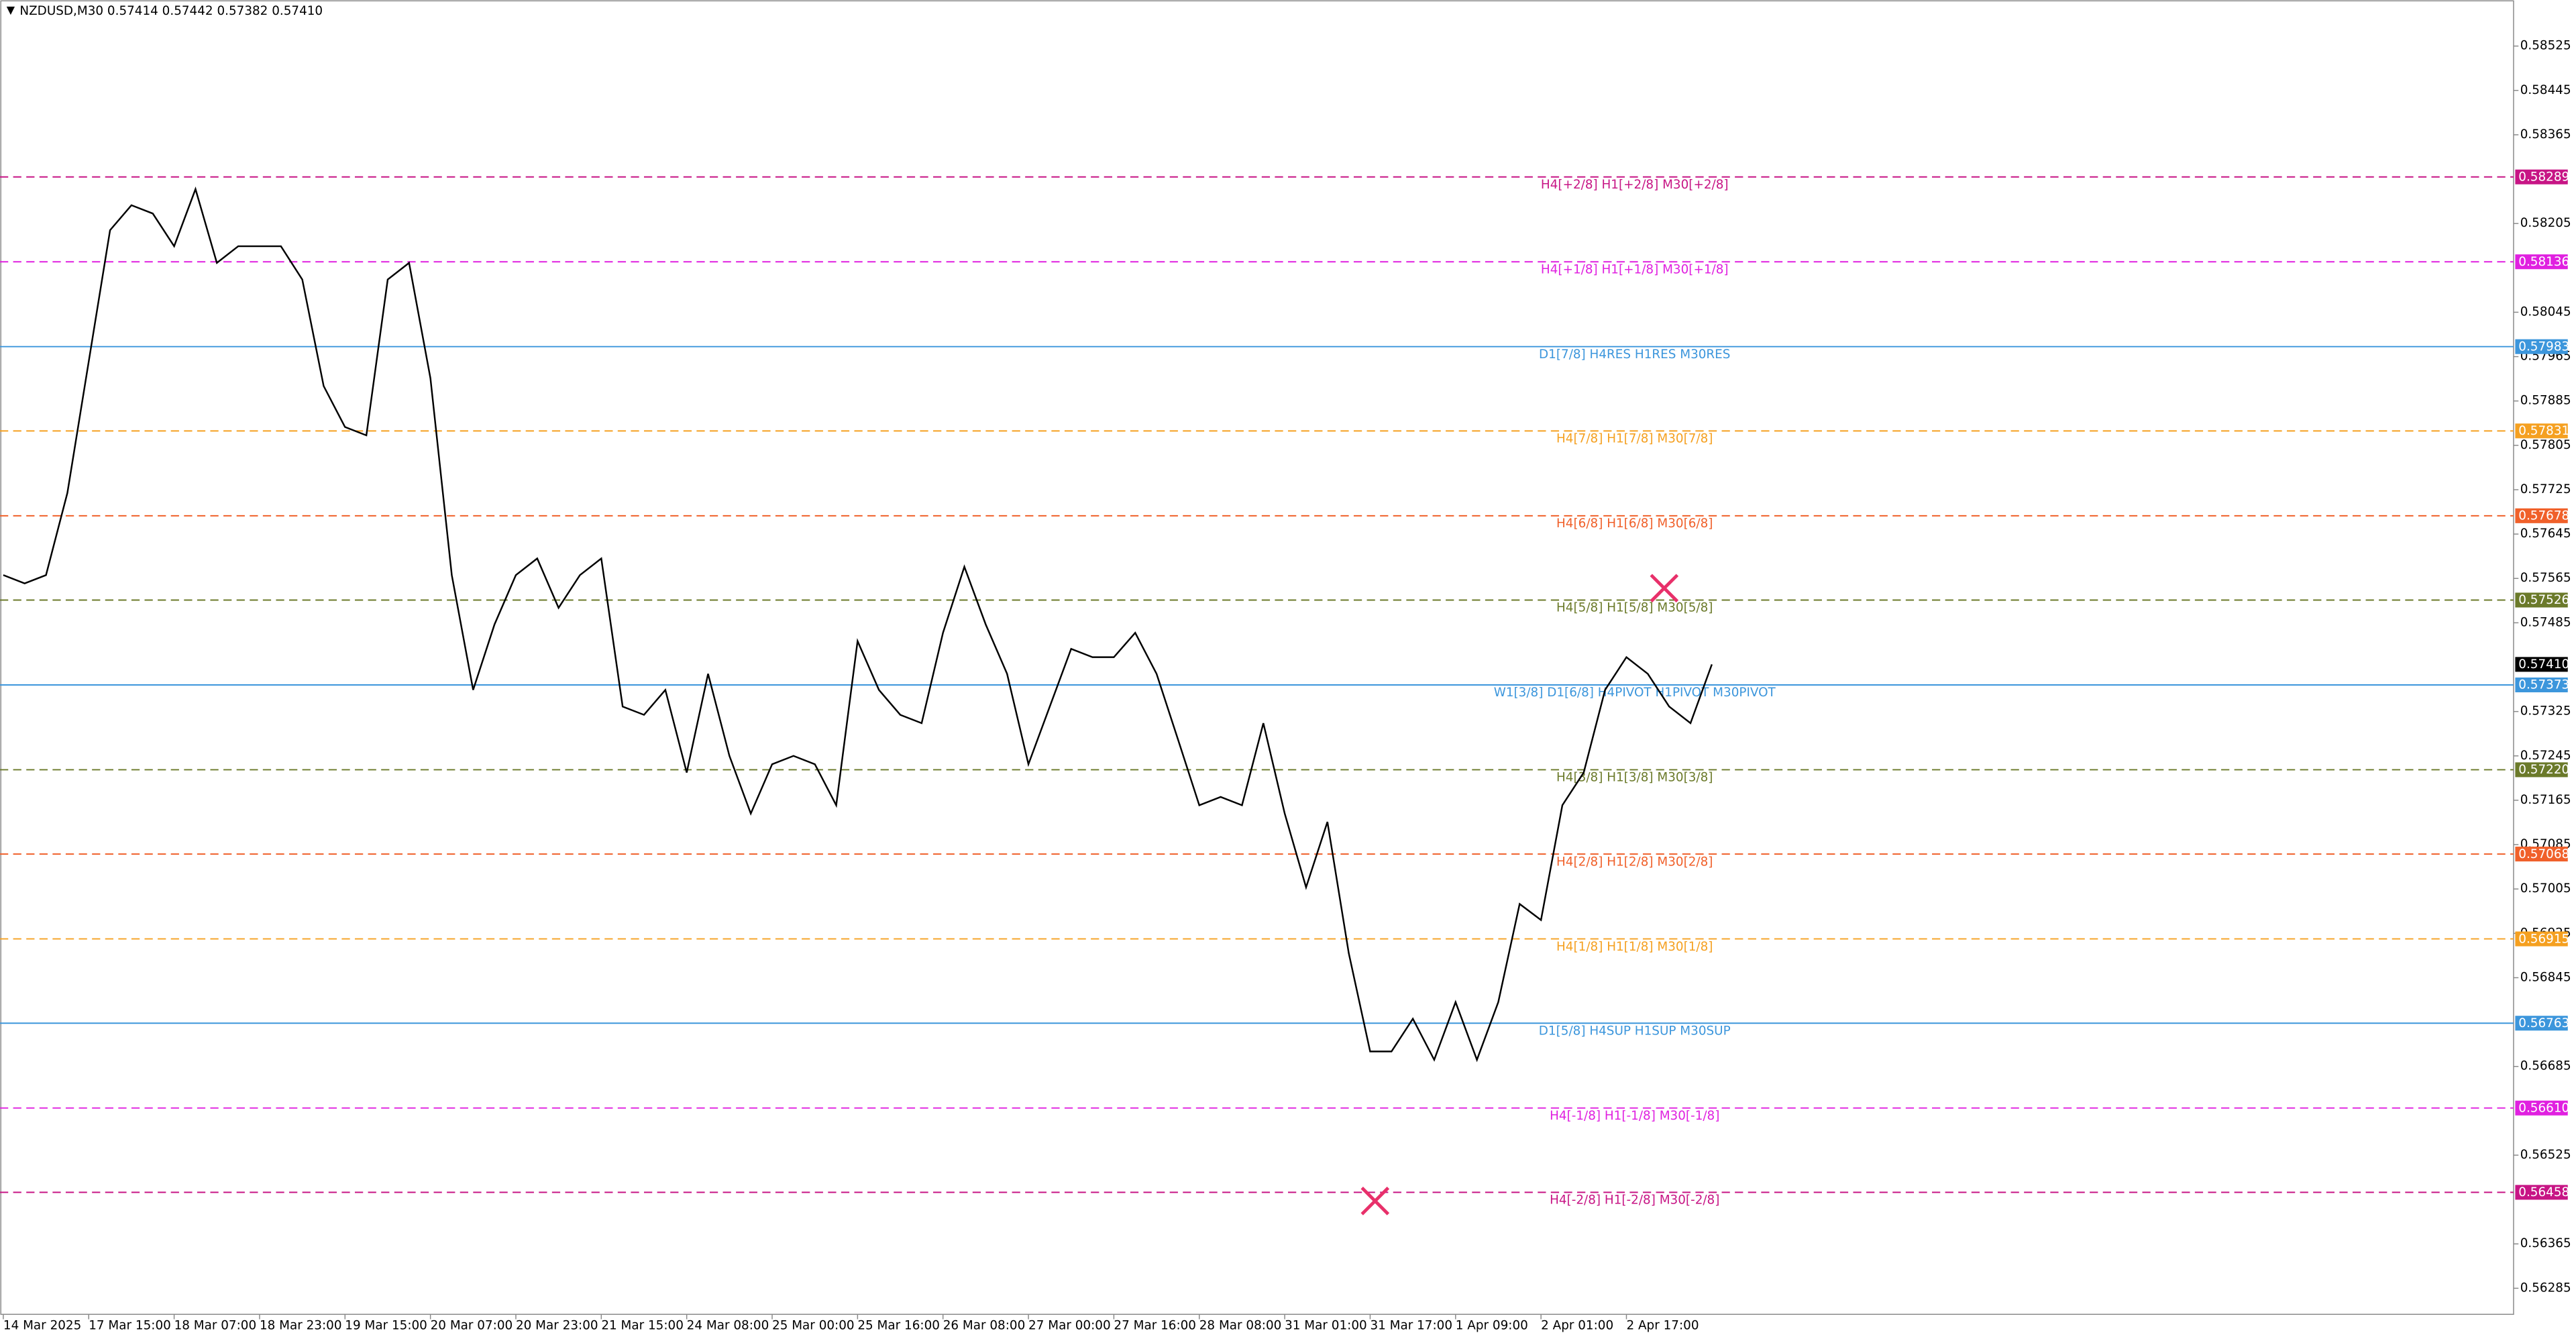  Describe the element at coordinates (2545, 1288) in the screenshot. I see `y-tick-label: 0.56285` at that location.